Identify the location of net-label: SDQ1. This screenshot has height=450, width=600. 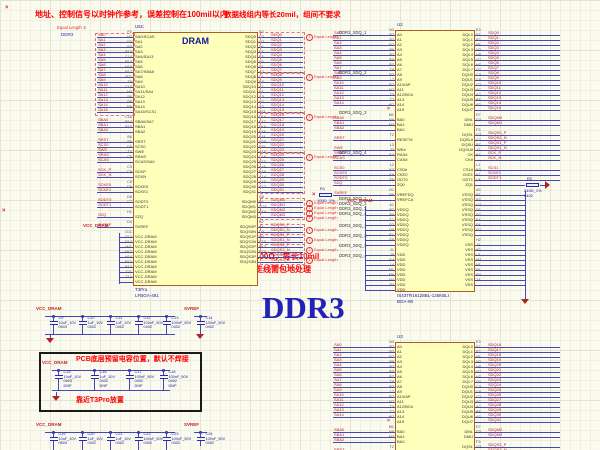
(276, 39).